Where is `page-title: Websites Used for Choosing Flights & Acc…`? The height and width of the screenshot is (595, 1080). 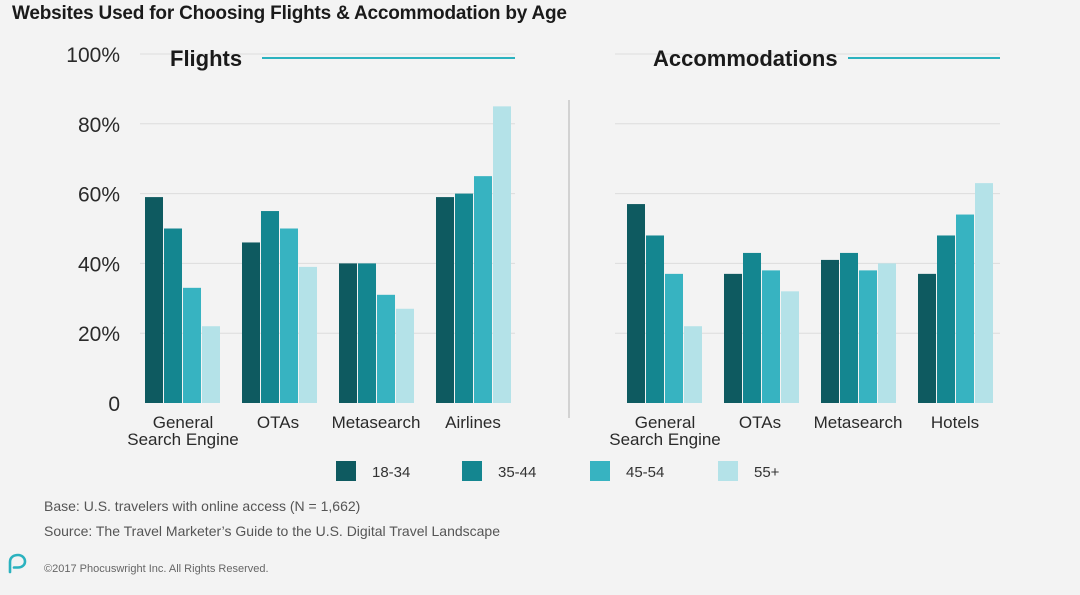 page-title: Websites Used for Choosing Flights & Acc… is located at coordinates (289, 13).